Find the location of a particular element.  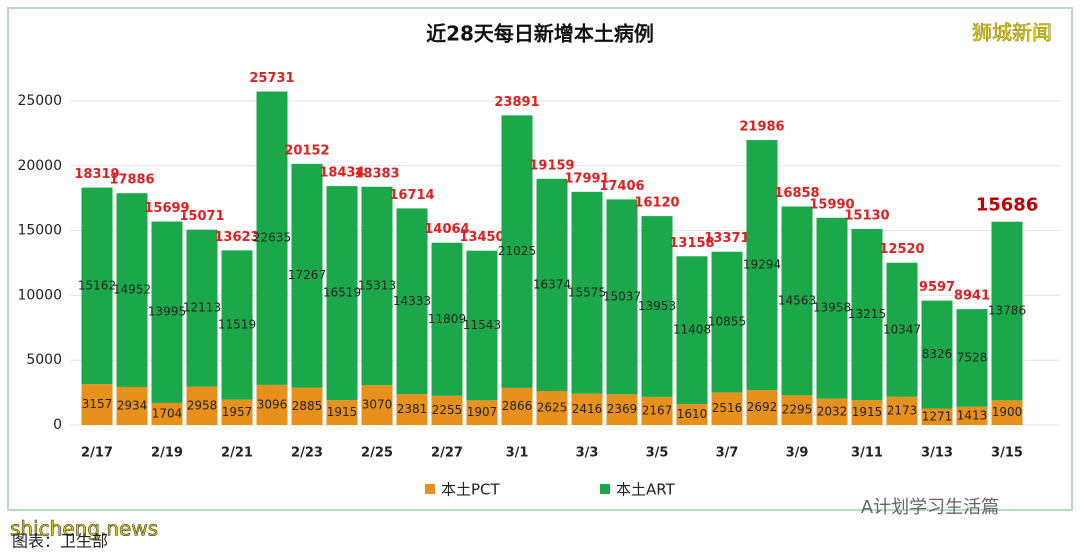

data-label: 2295 is located at coordinates (797, 410).